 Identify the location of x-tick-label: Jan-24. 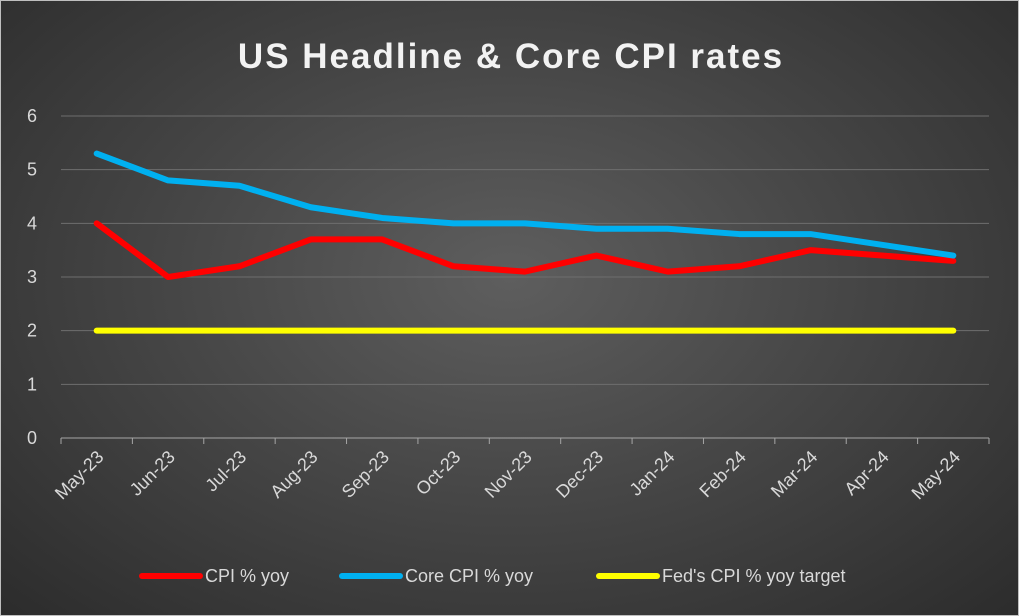
(652, 473).